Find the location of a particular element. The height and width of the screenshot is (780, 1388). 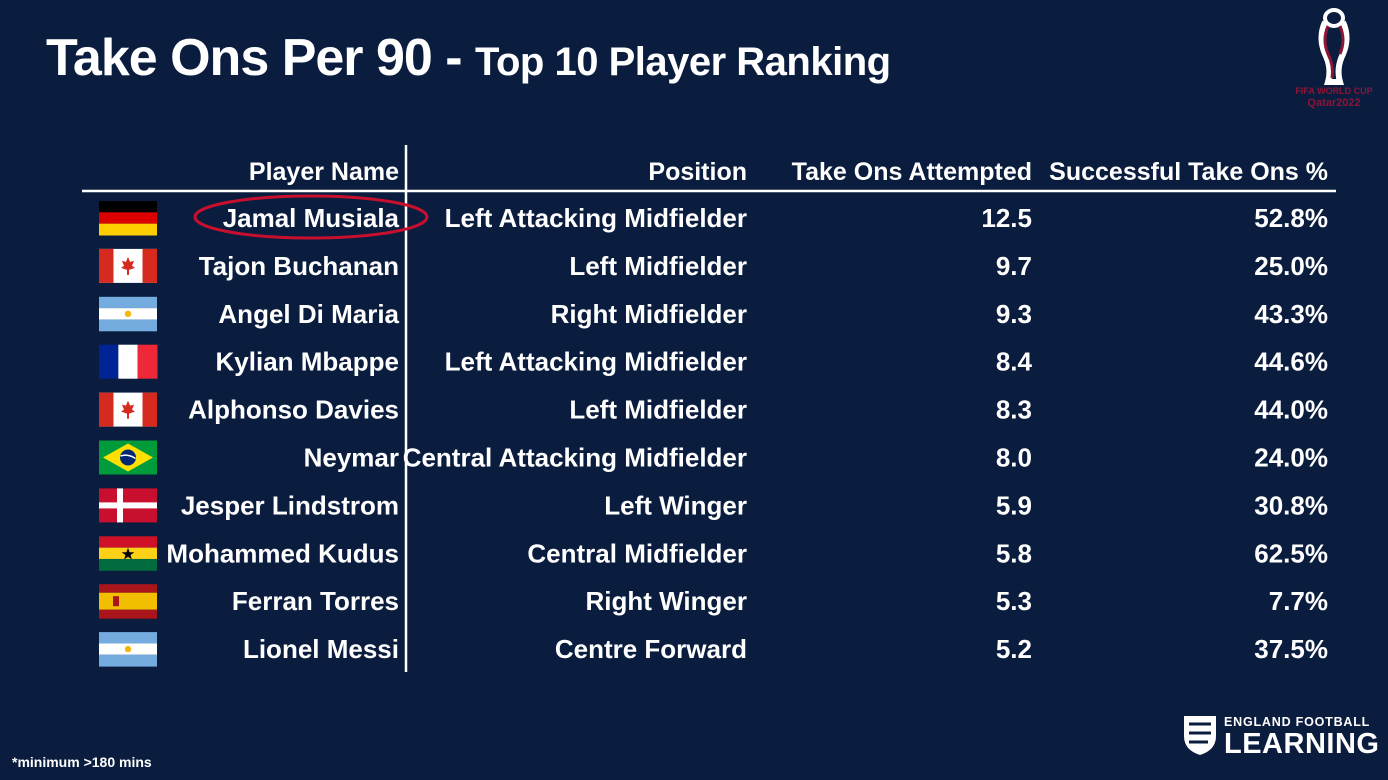

brazil-flag-icon is located at coordinates (128, 457).